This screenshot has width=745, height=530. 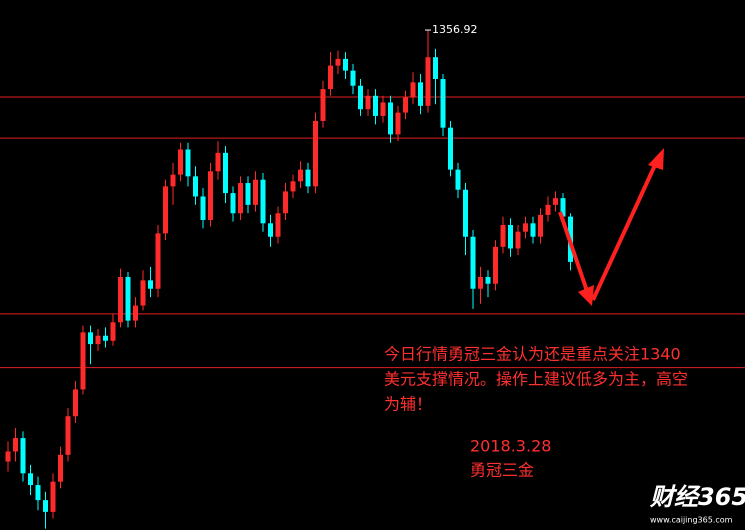 I want to click on annotation: 今日行情勇冠三金认为还是重点关注1340, so click(x=532, y=354).